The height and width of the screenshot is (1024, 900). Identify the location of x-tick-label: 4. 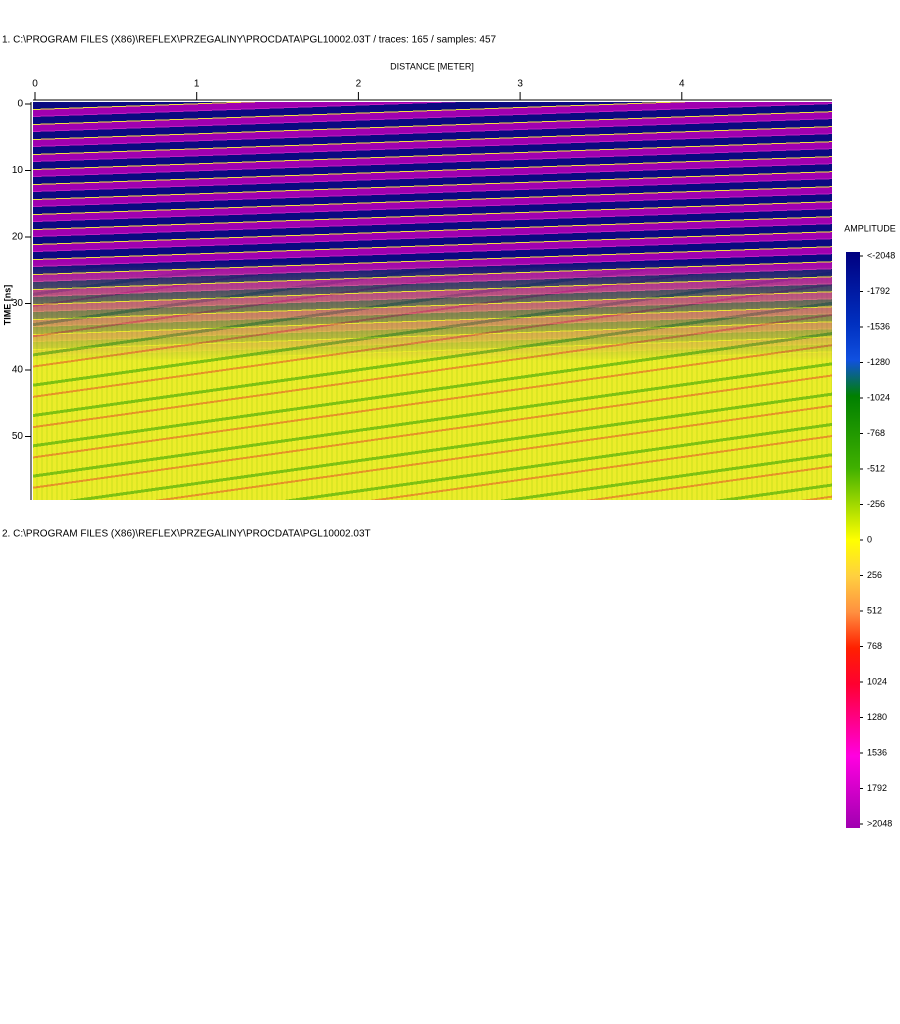
(682, 84).